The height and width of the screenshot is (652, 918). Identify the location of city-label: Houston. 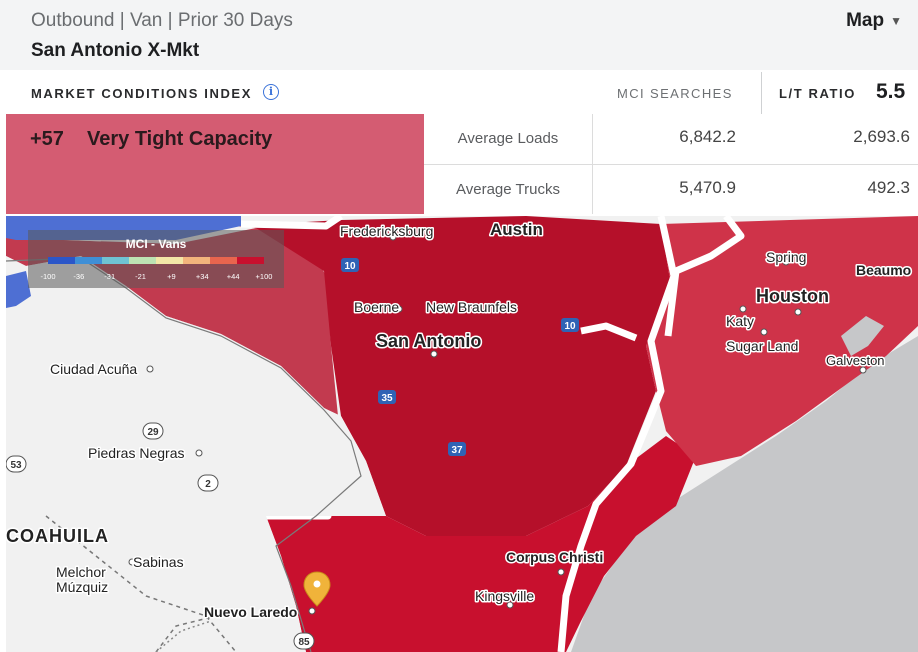
(792, 296).